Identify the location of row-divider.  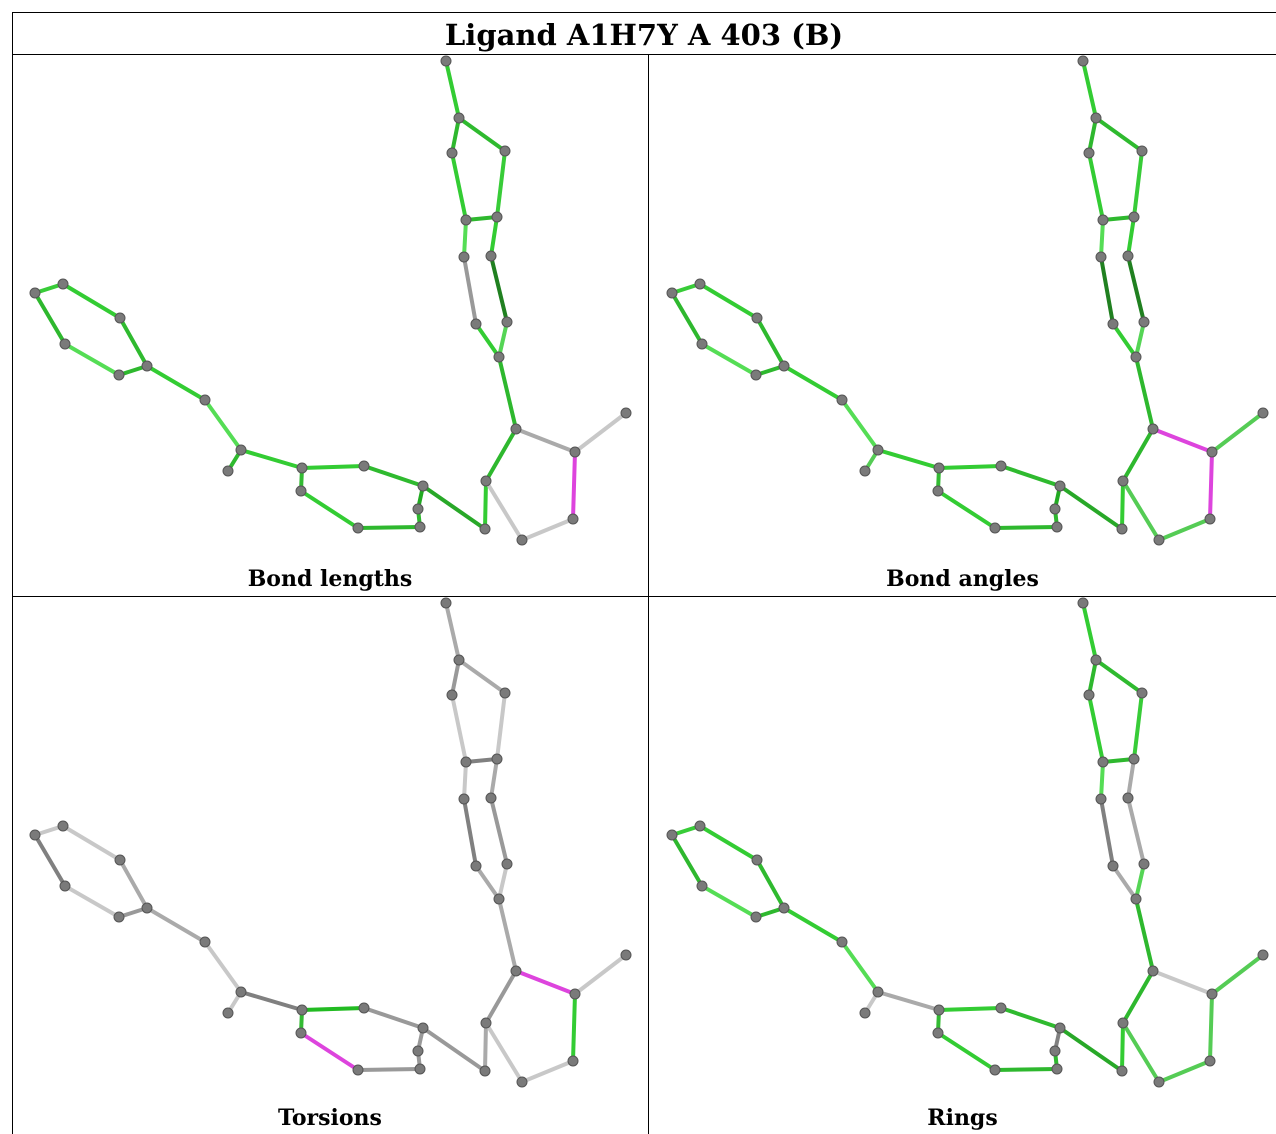
(644, 596).